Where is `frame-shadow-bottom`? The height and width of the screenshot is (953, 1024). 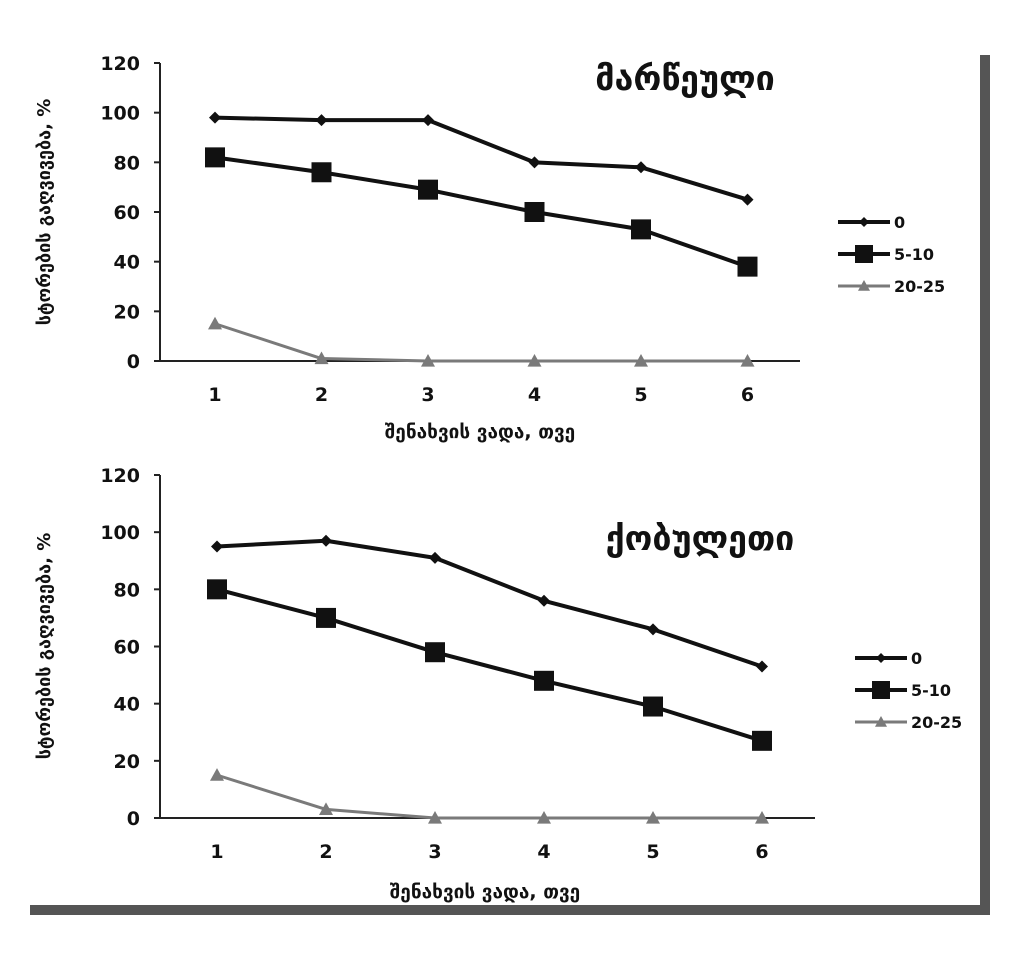 frame-shadow-bottom is located at coordinates (510, 910).